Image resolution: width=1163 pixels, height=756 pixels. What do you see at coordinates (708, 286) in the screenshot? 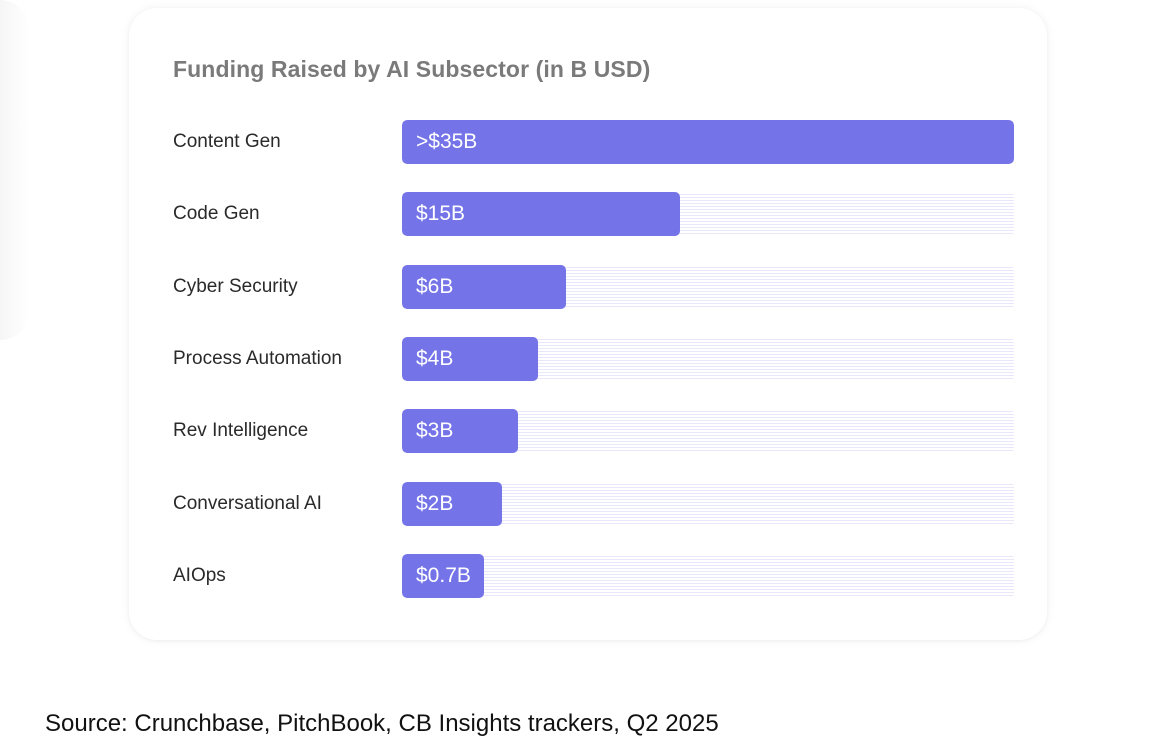
I see `bar-track: $6B` at bounding box center [708, 286].